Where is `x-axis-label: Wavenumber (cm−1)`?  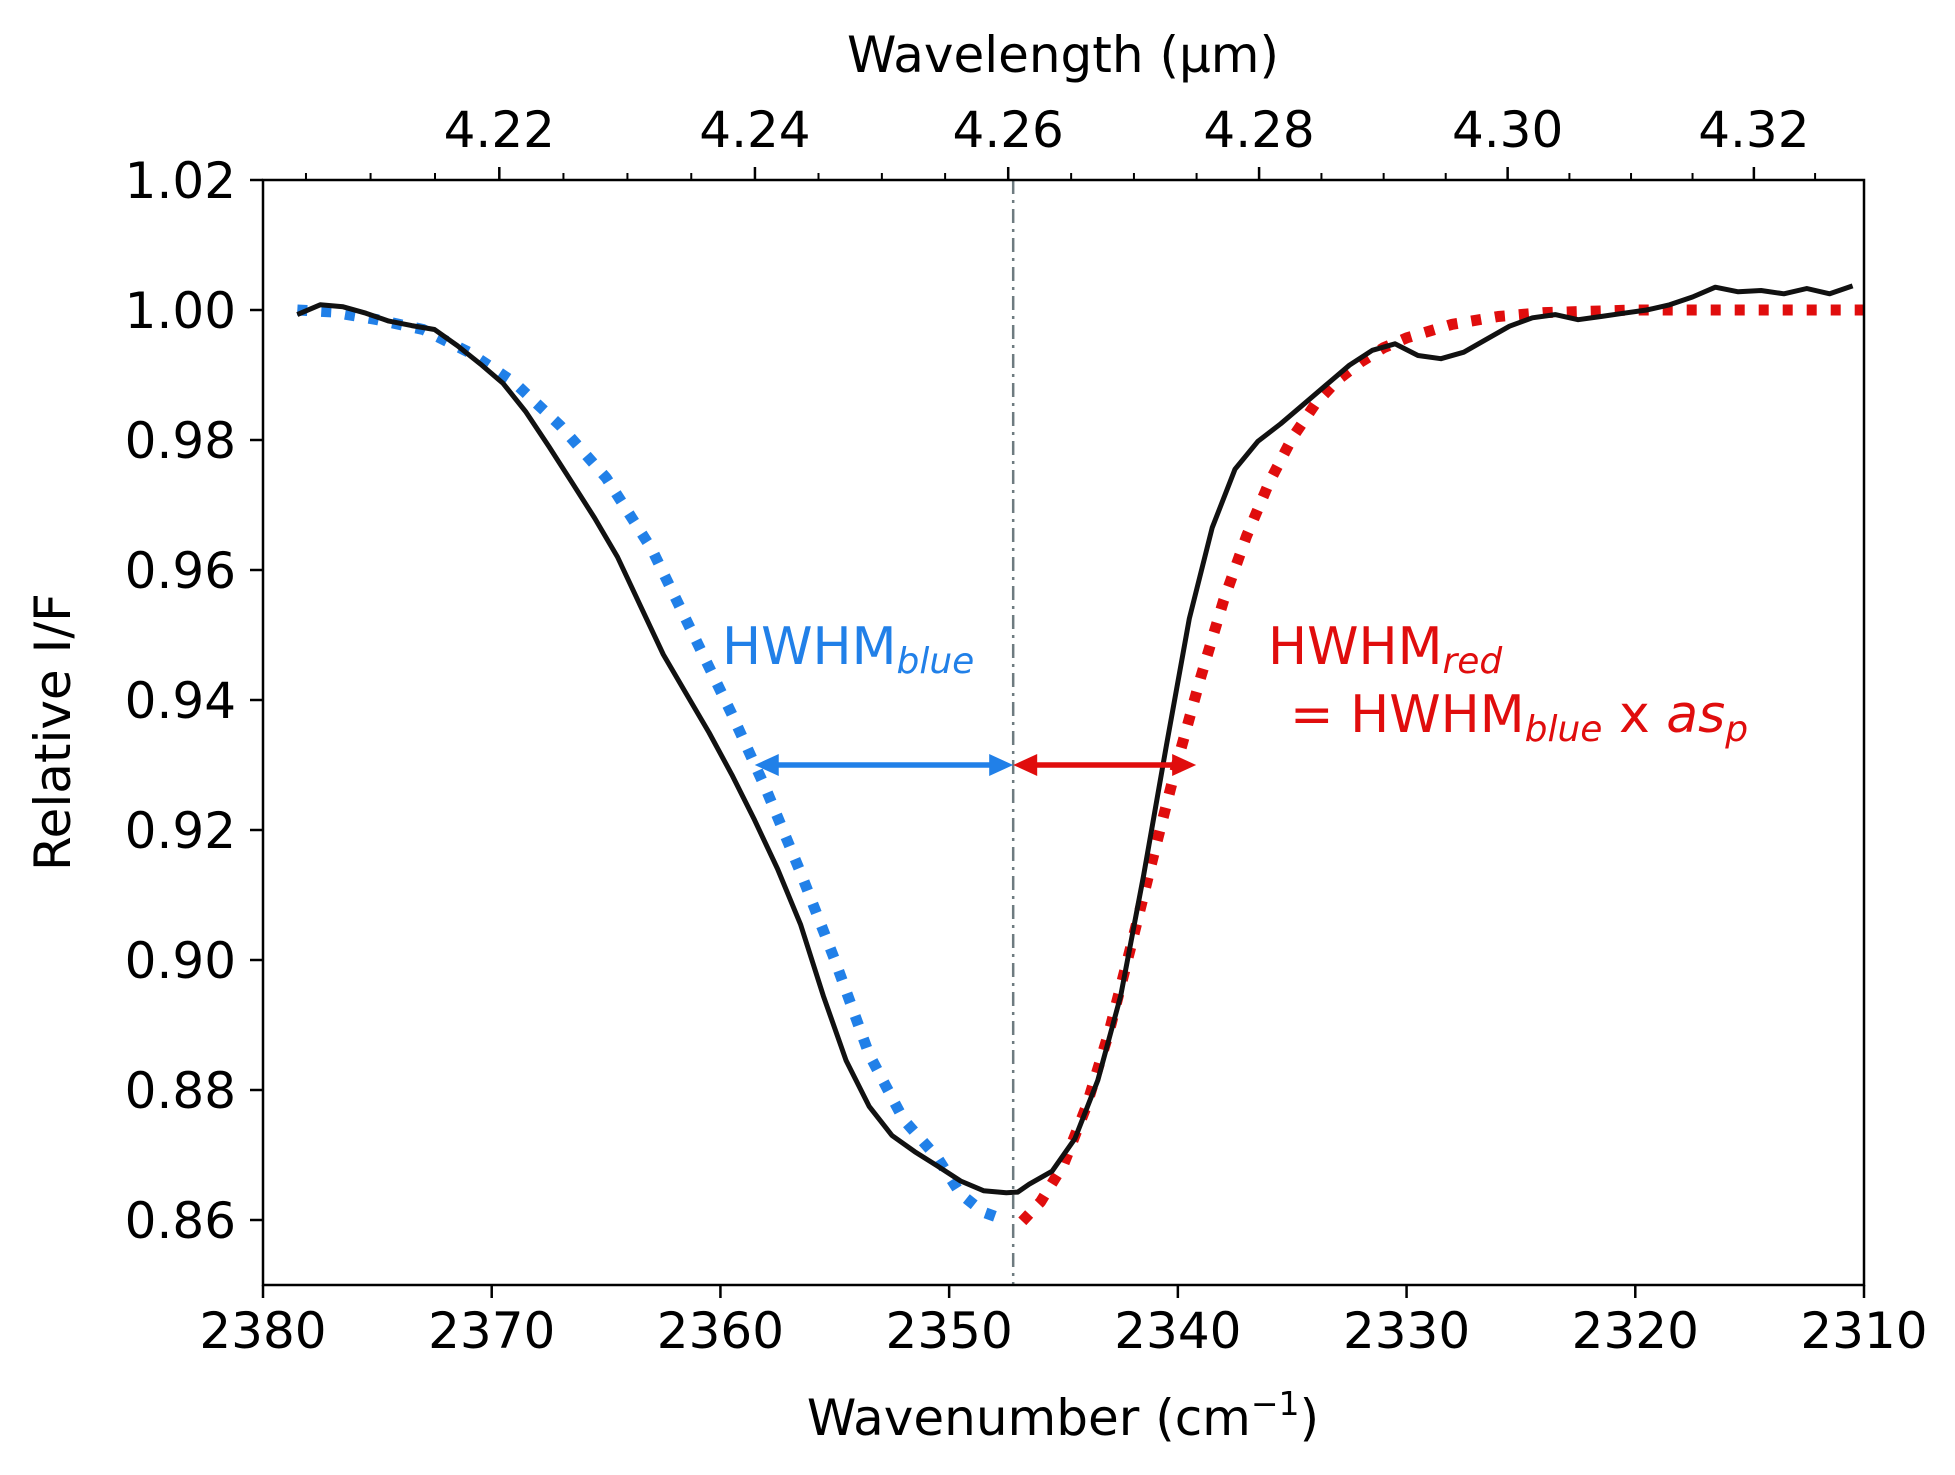 x-axis-label: Wavenumber (cm−1) is located at coordinates (1063, 1415).